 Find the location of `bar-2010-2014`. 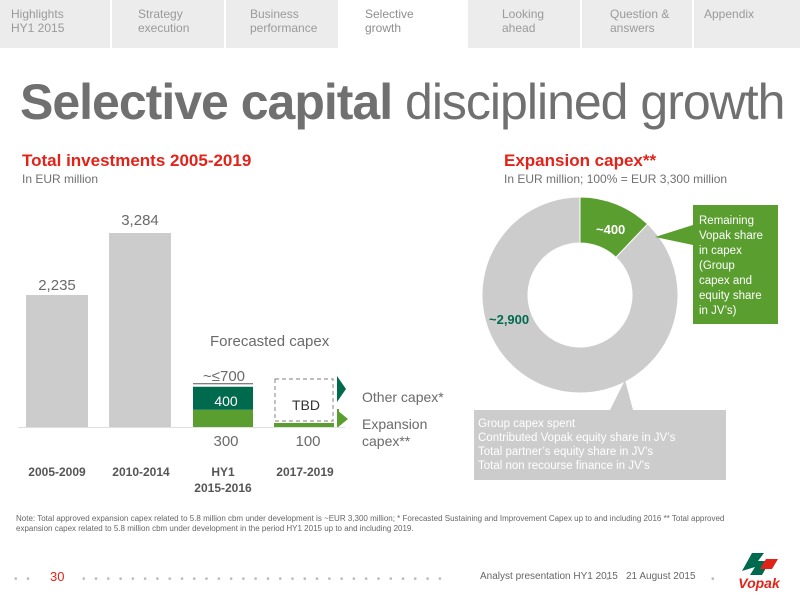

bar-2010-2014 is located at coordinates (140, 330).